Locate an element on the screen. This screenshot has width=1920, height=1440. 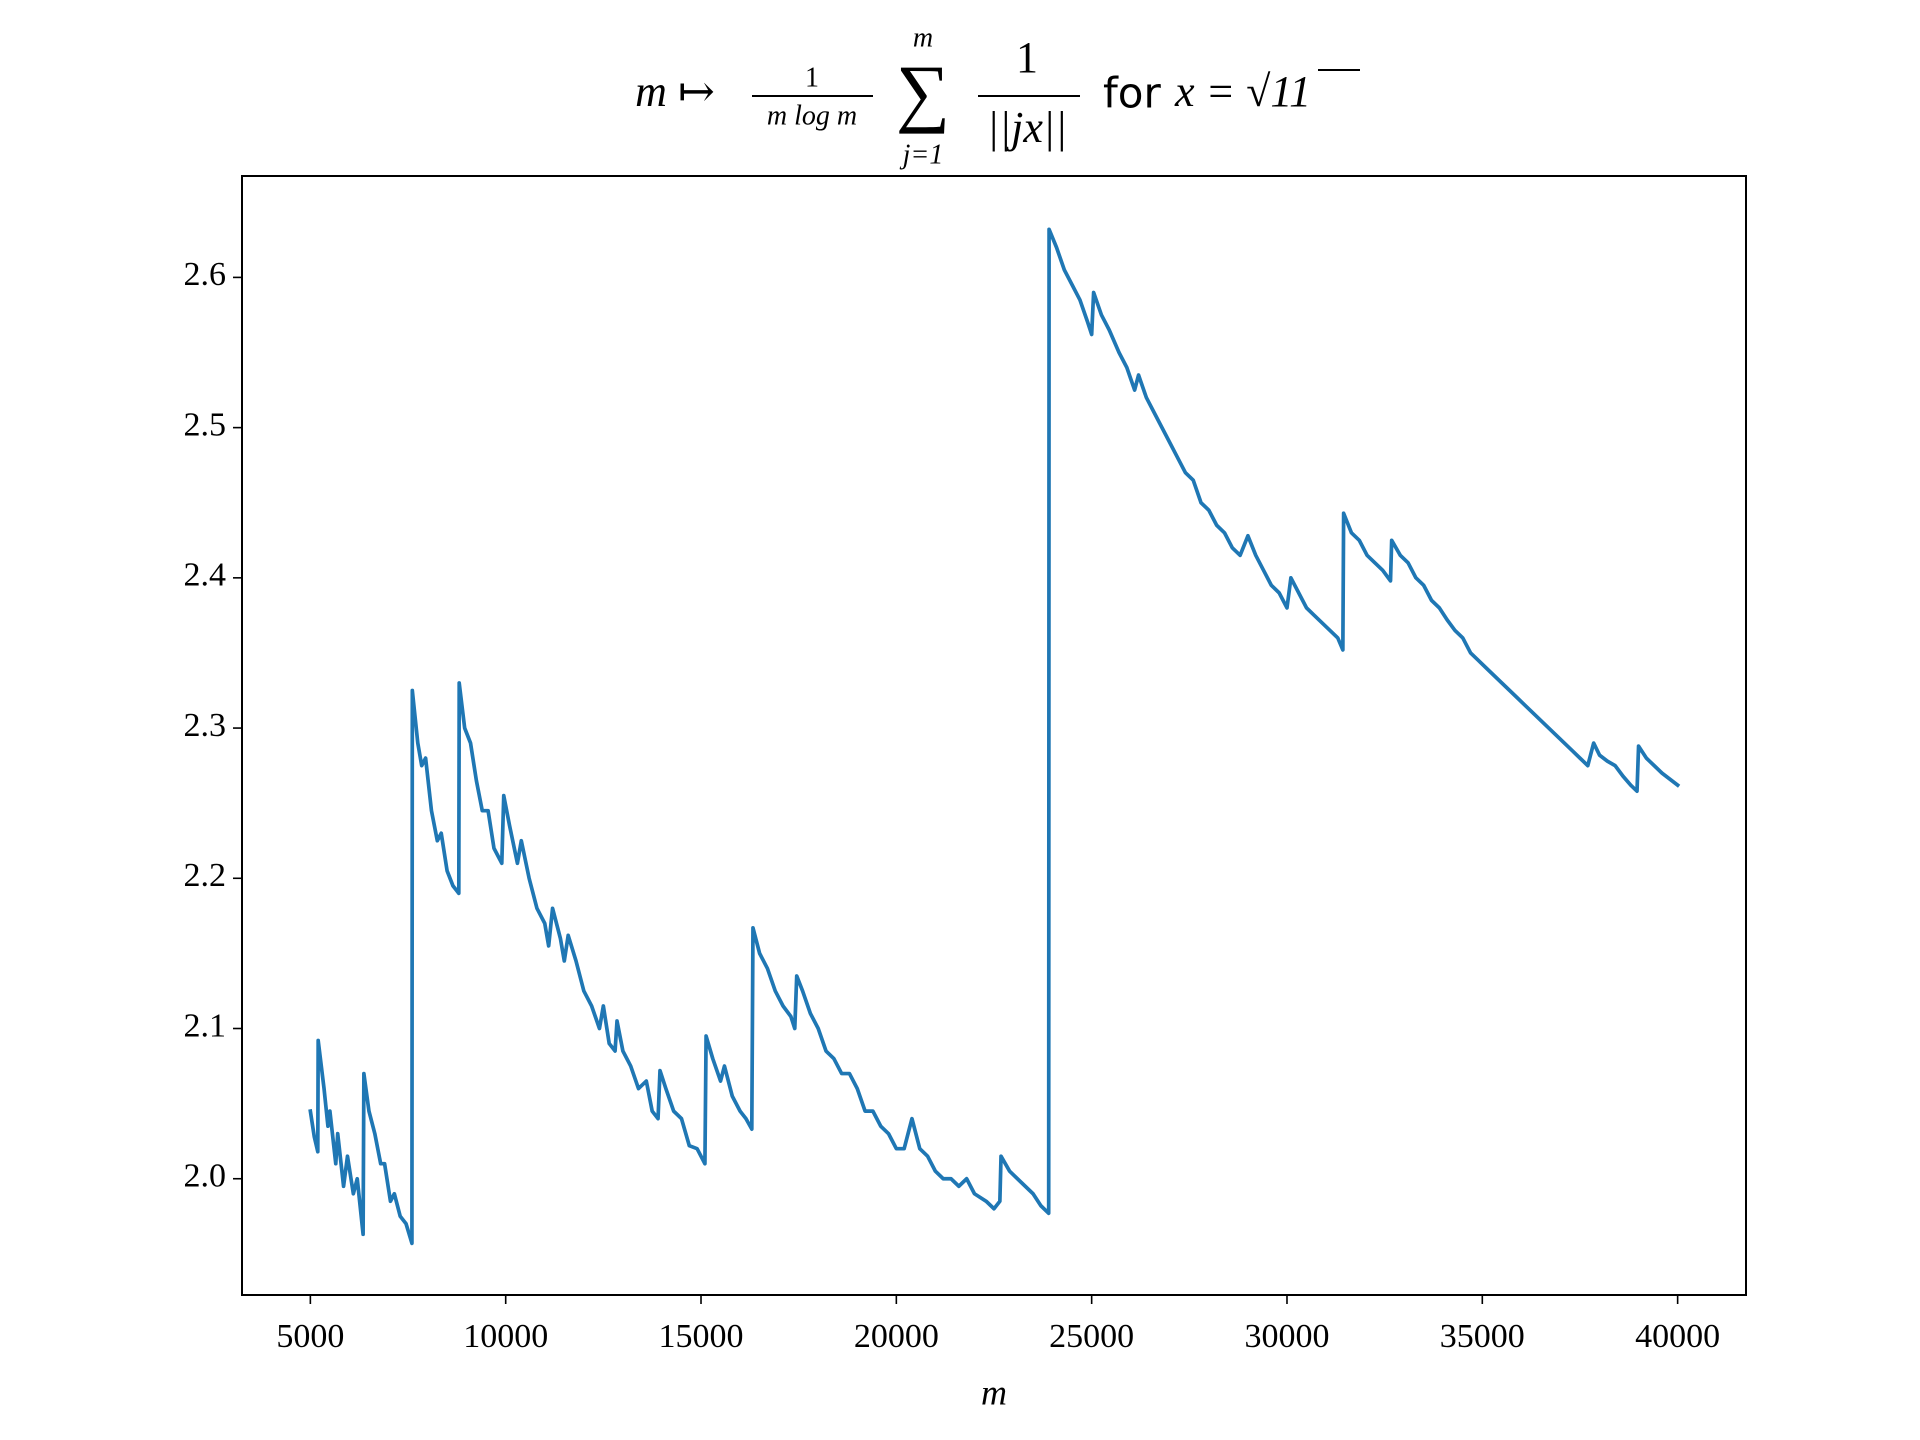
x-tick-label: 20000 is located at coordinates (896, 1336).